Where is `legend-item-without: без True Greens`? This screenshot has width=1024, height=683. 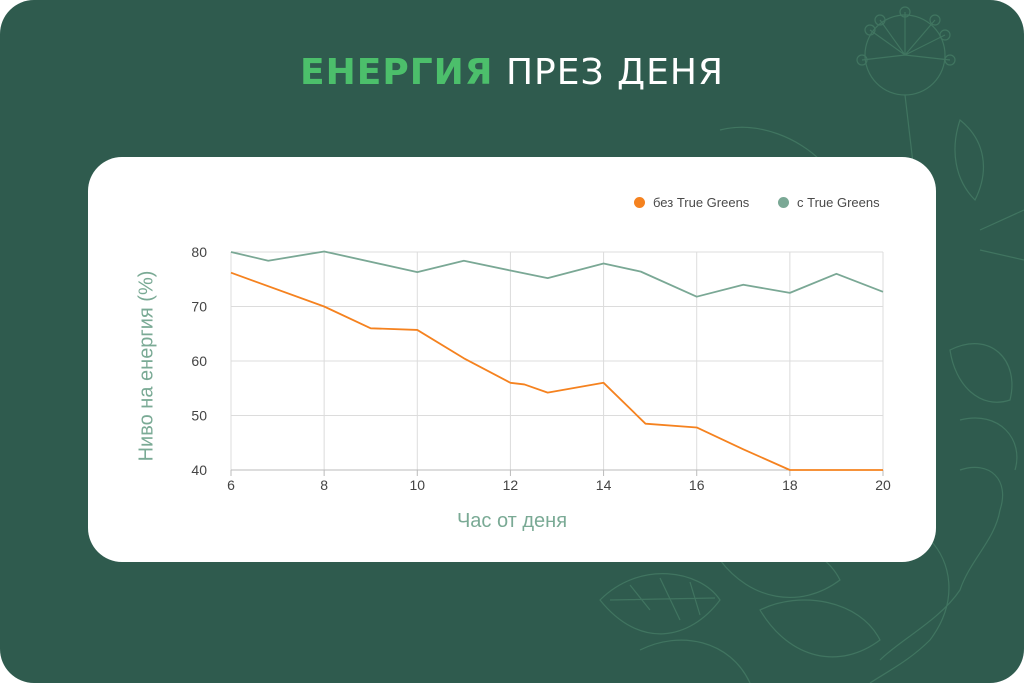
legend-item-without: без True Greens is located at coordinates (691, 202).